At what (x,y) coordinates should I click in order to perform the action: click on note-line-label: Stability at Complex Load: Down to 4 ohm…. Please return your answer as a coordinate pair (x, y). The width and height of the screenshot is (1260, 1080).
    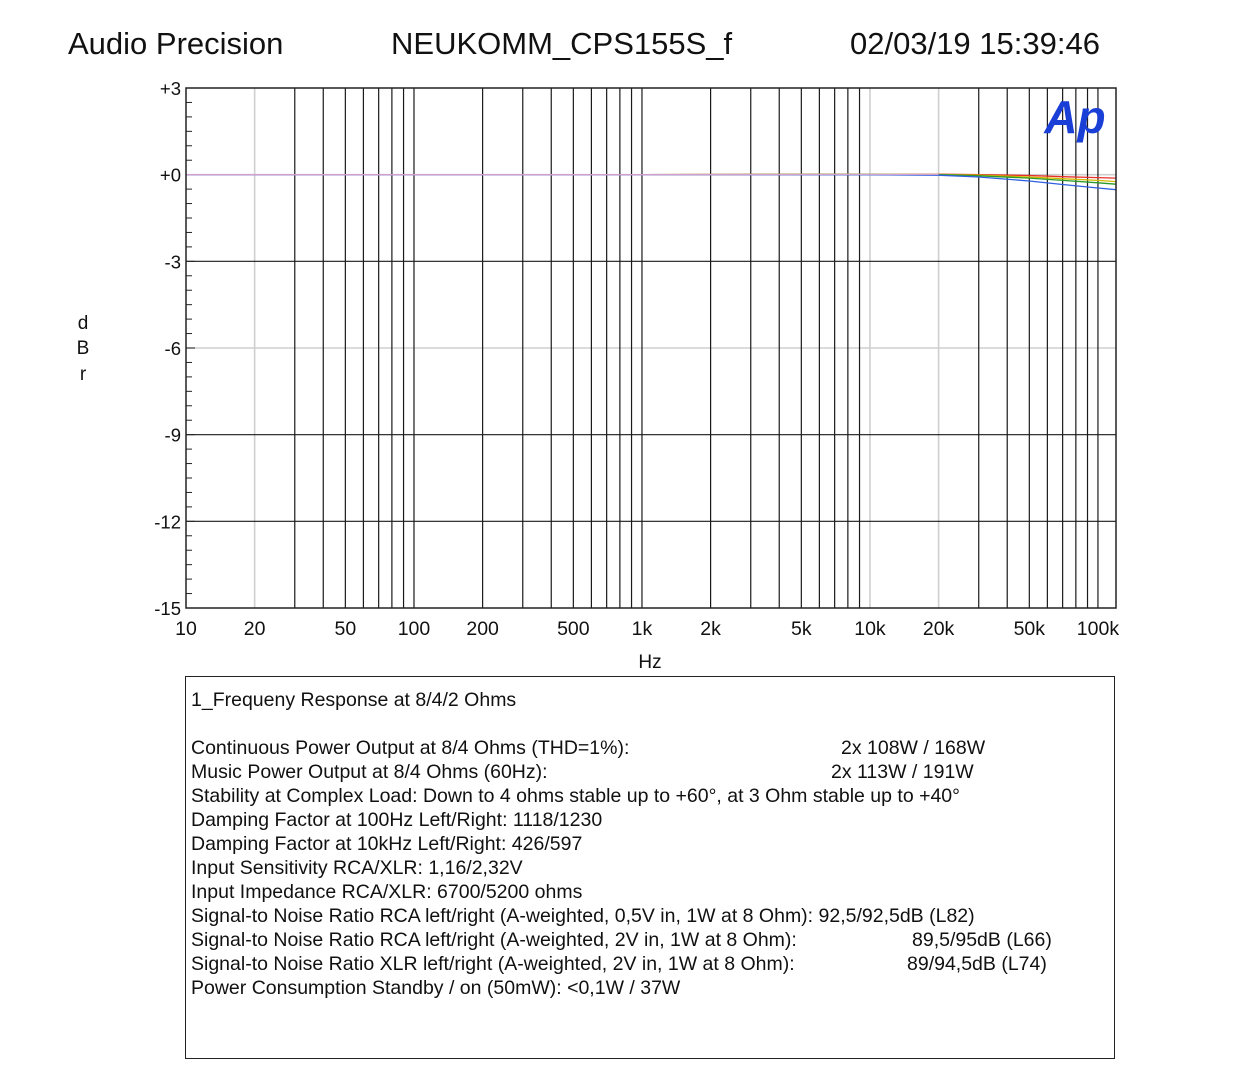
    Looking at the image, I should click on (575, 796).